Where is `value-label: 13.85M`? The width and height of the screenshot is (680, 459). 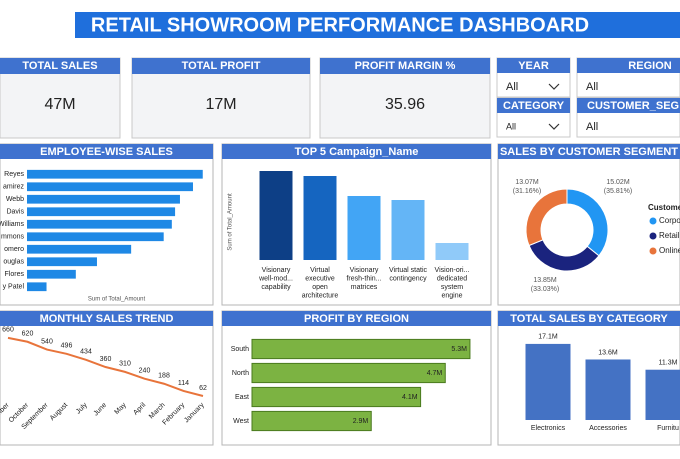
value-label: 13.85M is located at coordinates (545, 280).